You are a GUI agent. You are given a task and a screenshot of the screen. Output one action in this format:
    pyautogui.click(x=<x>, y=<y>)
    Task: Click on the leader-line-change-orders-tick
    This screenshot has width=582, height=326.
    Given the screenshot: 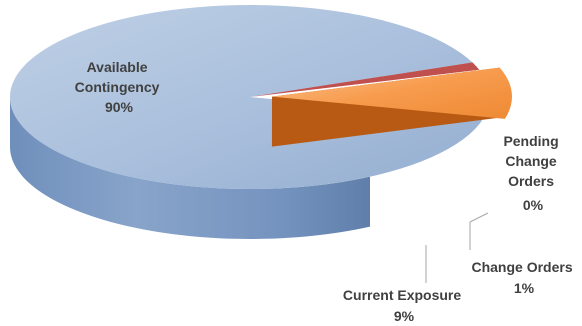 What is the action you would take?
    pyautogui.click(x=479, y=217)
    